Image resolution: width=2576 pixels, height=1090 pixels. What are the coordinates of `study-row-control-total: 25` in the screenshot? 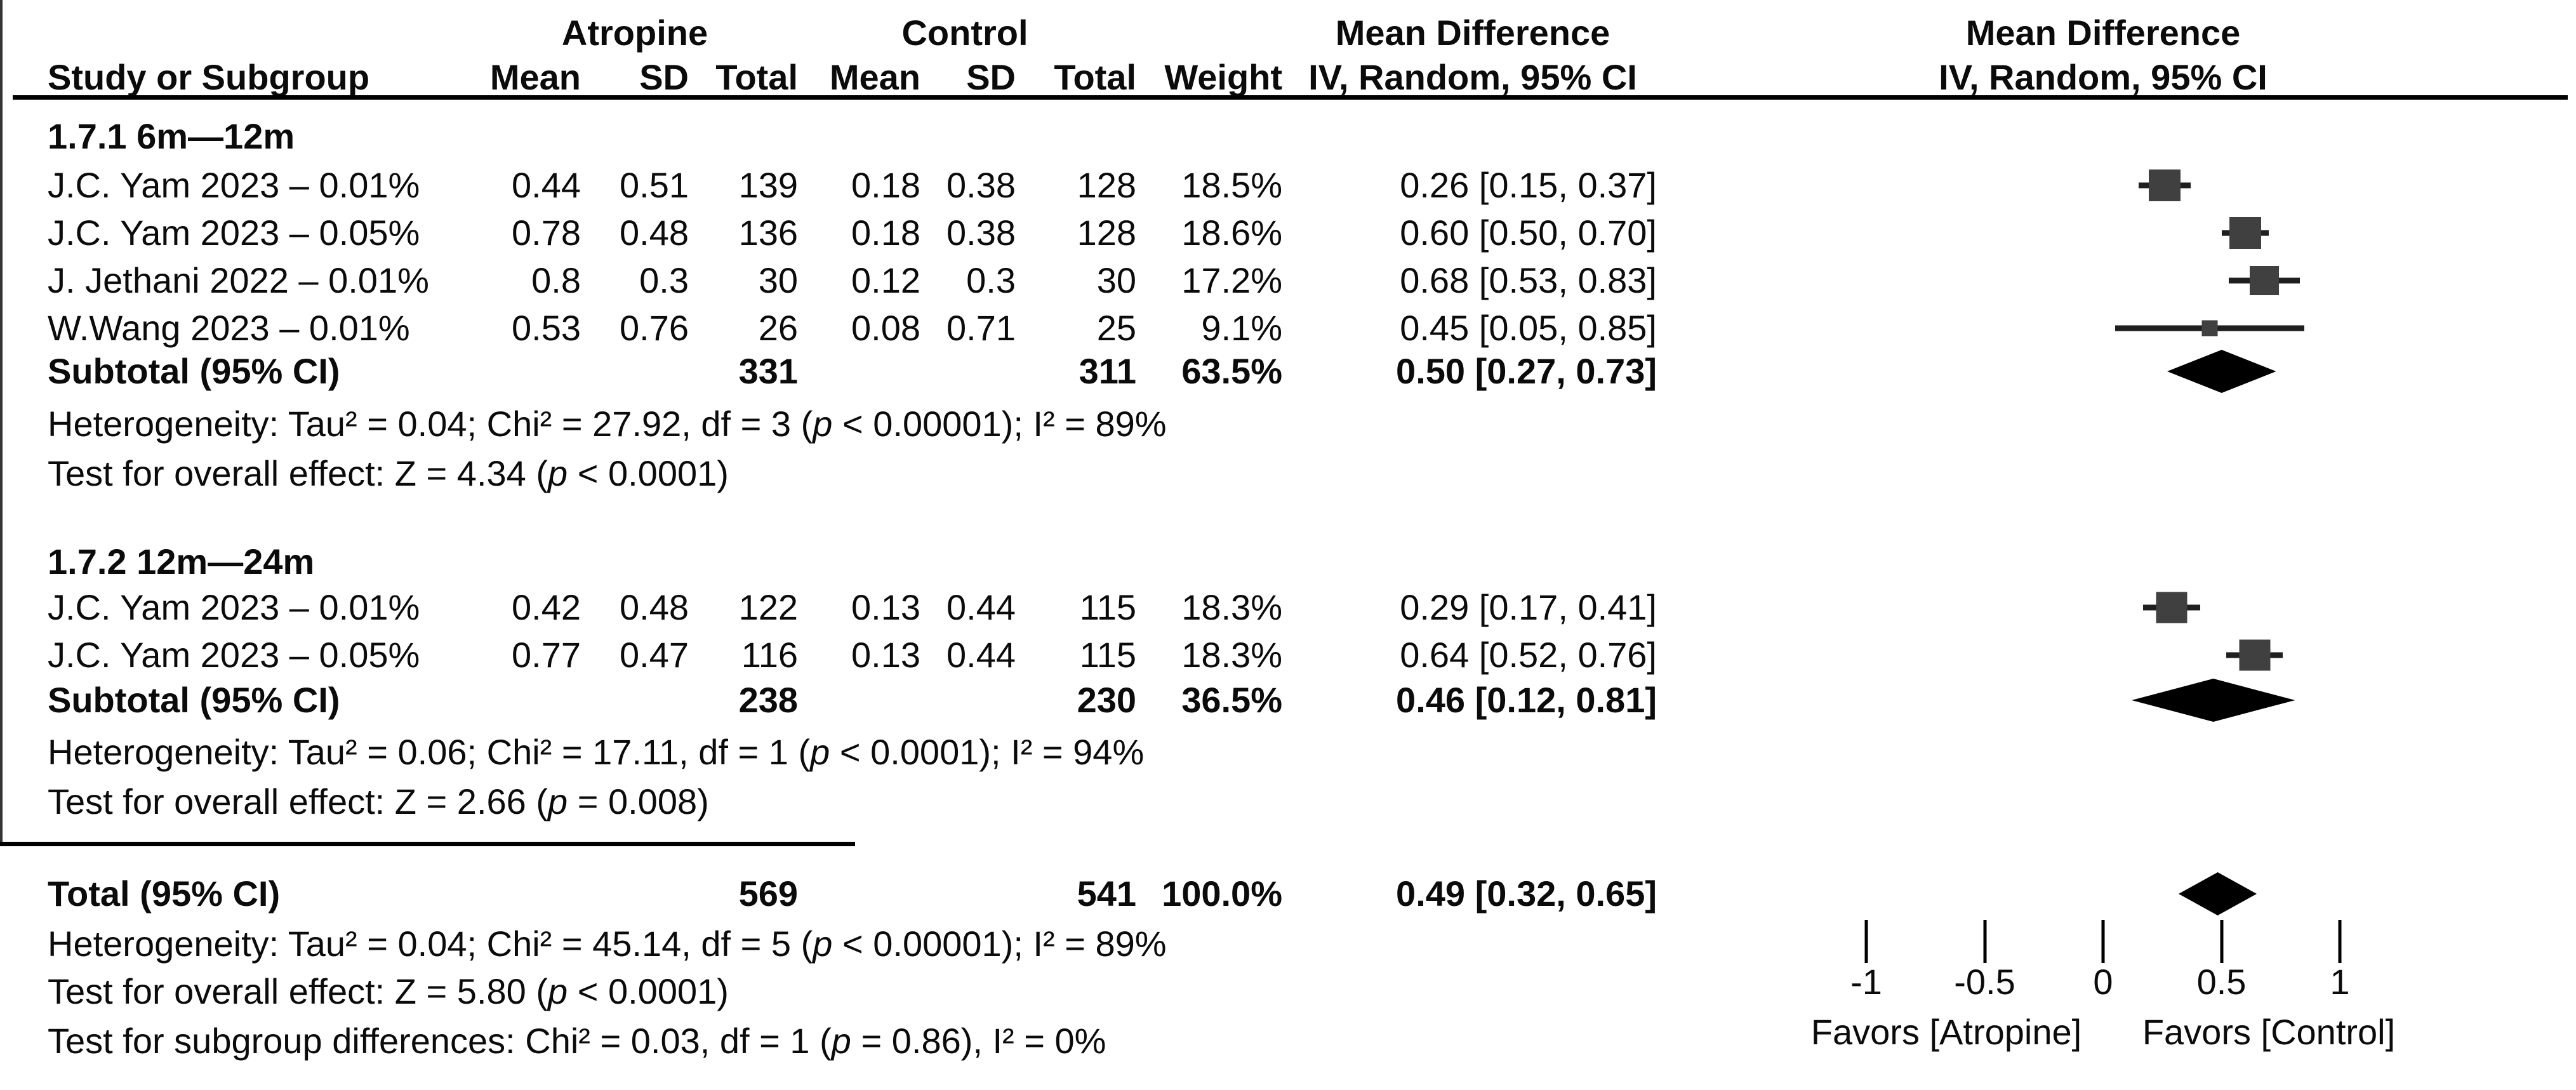 It's located at (1116, 328).